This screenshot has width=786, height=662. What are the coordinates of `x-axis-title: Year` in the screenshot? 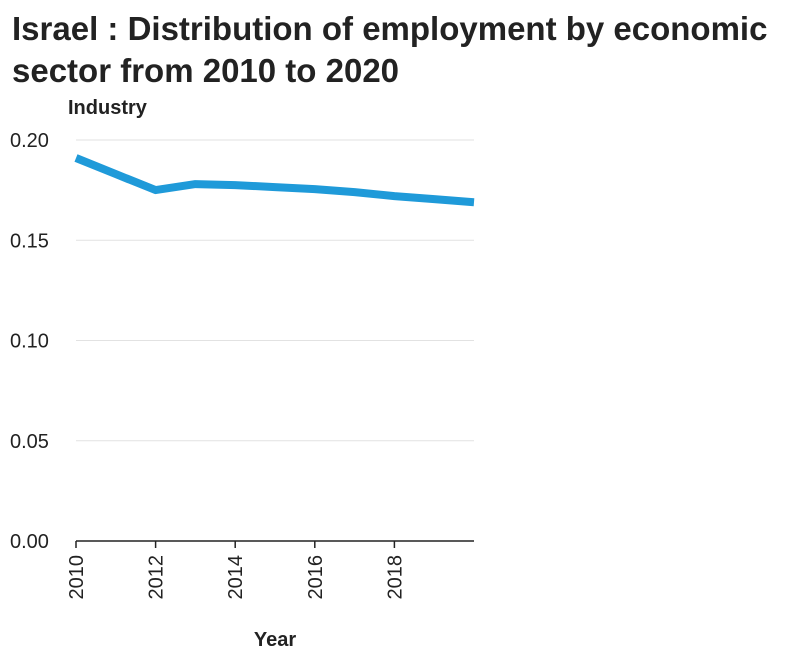 It's located at (275, 640).